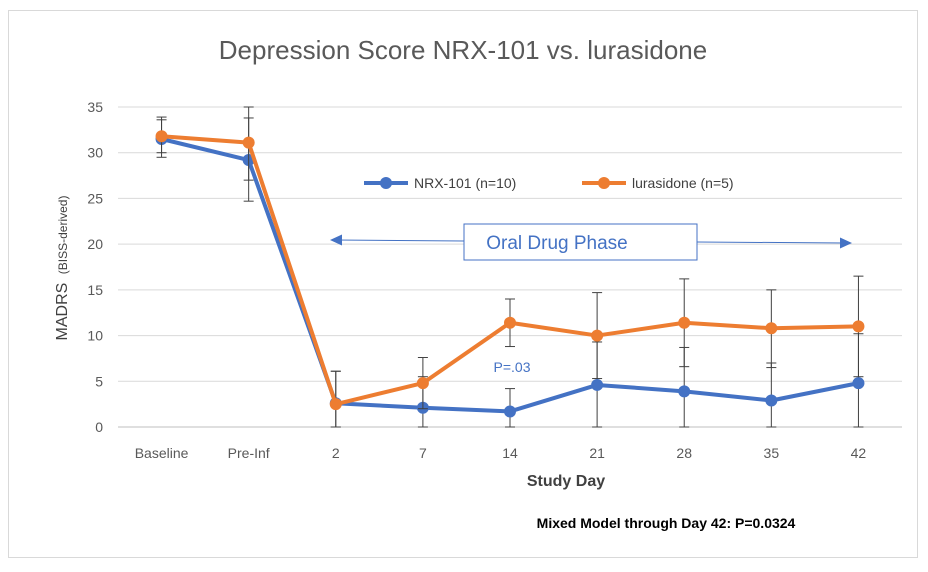 This screenshot has width=928, height=572. What do you see at coordinates (549, 183) in the screenshot?
I see `legend: NRX-101 (n=10) lurasidone (n=5)` at bounding box center [549, 183].